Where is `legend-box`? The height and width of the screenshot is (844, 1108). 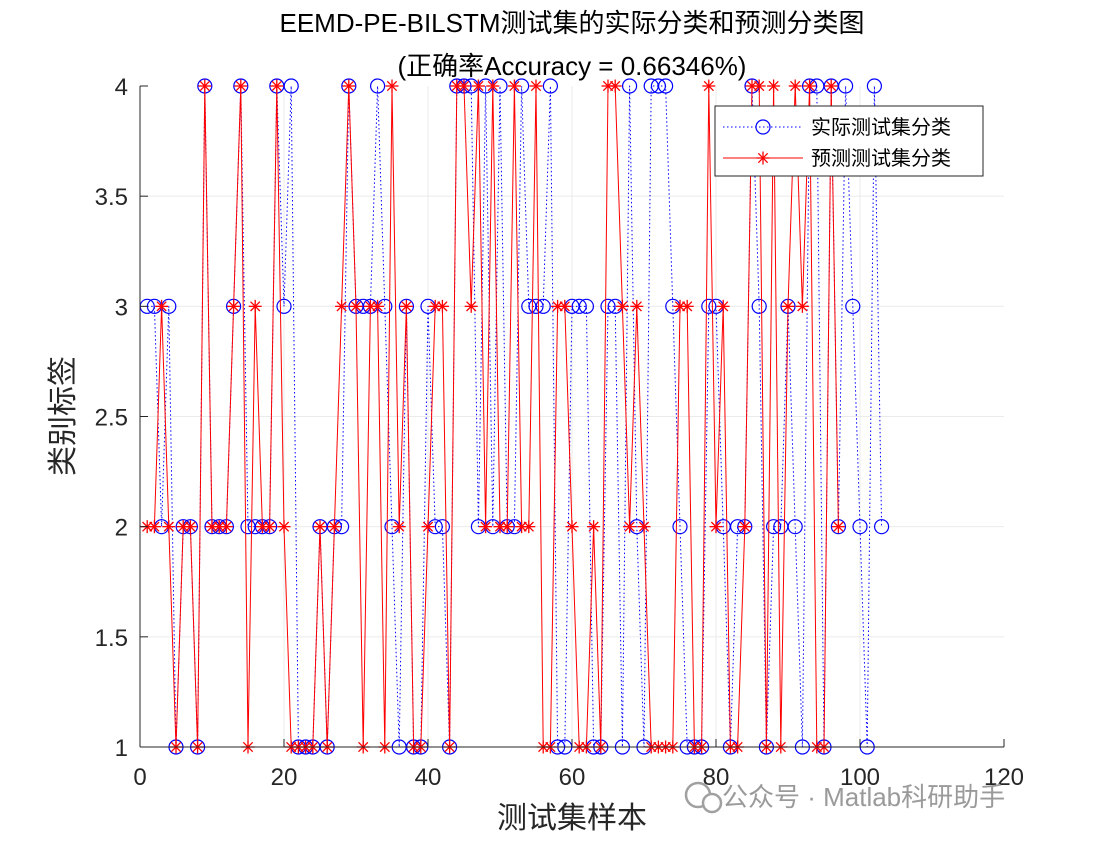
legend-box is located at coordinates (849, 141).